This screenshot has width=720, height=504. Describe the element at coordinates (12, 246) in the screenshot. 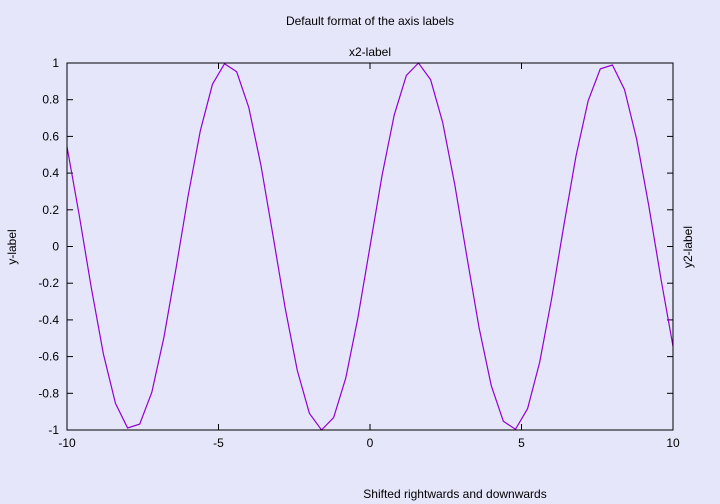

I see `y-axis-label: y-label` at that location.